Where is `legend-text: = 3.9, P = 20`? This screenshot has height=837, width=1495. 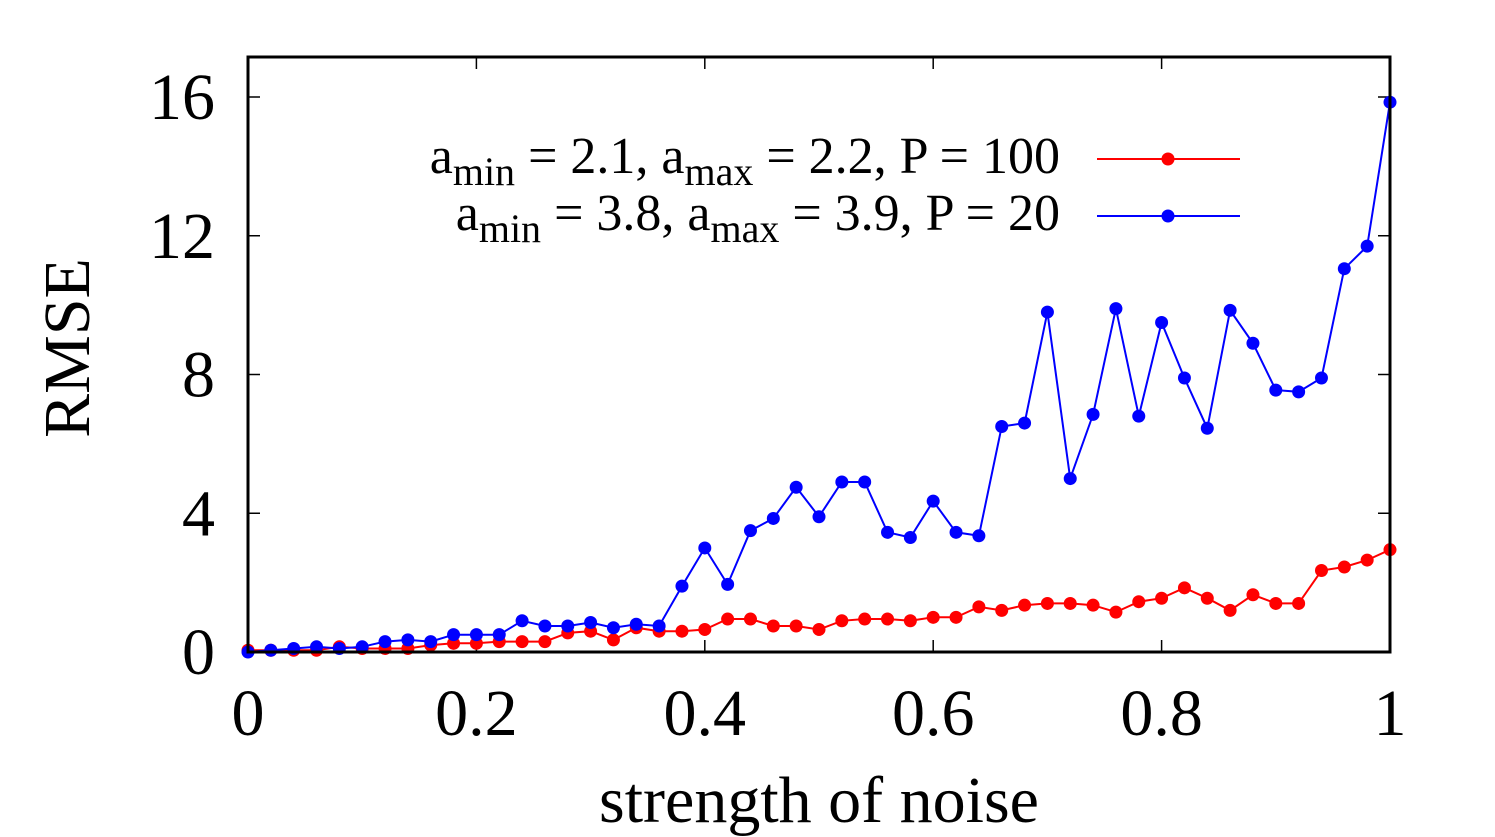
legend-text: = 3.9, P = 20 is located at coordinates (919, 213).